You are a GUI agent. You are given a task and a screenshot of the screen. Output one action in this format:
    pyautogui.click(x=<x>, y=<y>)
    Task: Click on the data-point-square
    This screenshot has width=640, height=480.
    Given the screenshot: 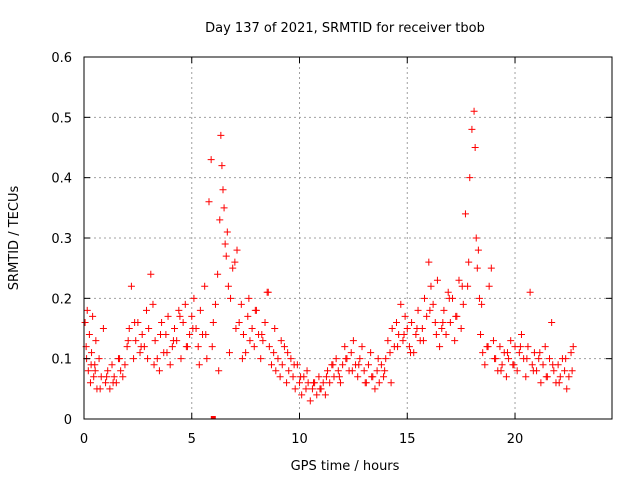 What is the action you would take?
    pyautogui.click(x=213, y=417)
    